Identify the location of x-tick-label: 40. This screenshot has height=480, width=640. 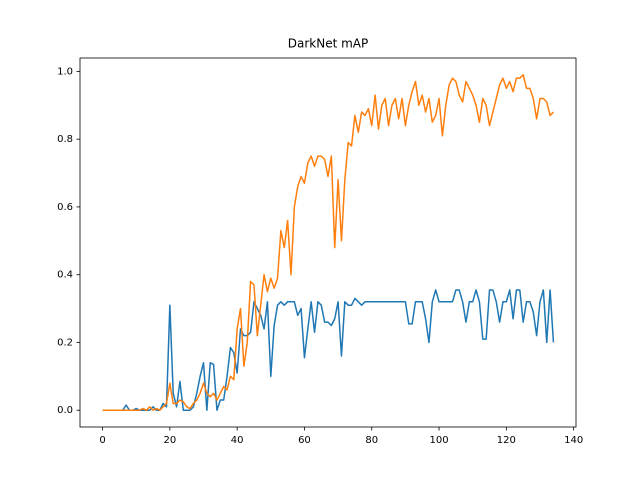
(237, 440).